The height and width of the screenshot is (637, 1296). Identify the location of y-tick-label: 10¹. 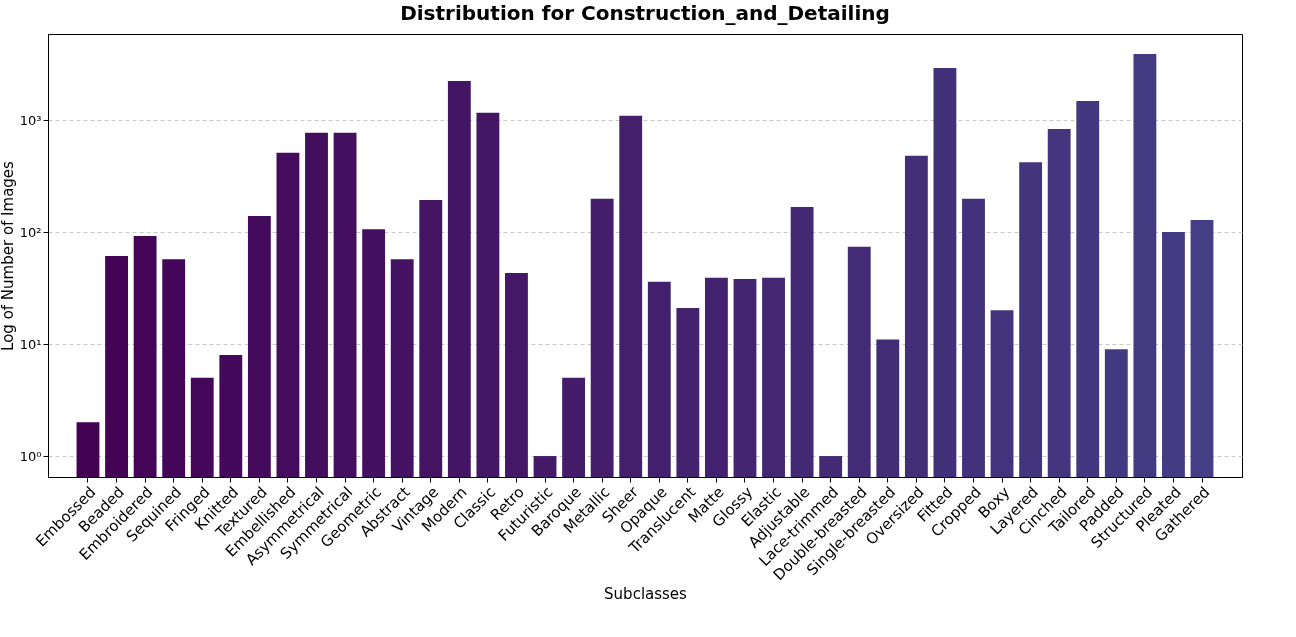
(30, 344).